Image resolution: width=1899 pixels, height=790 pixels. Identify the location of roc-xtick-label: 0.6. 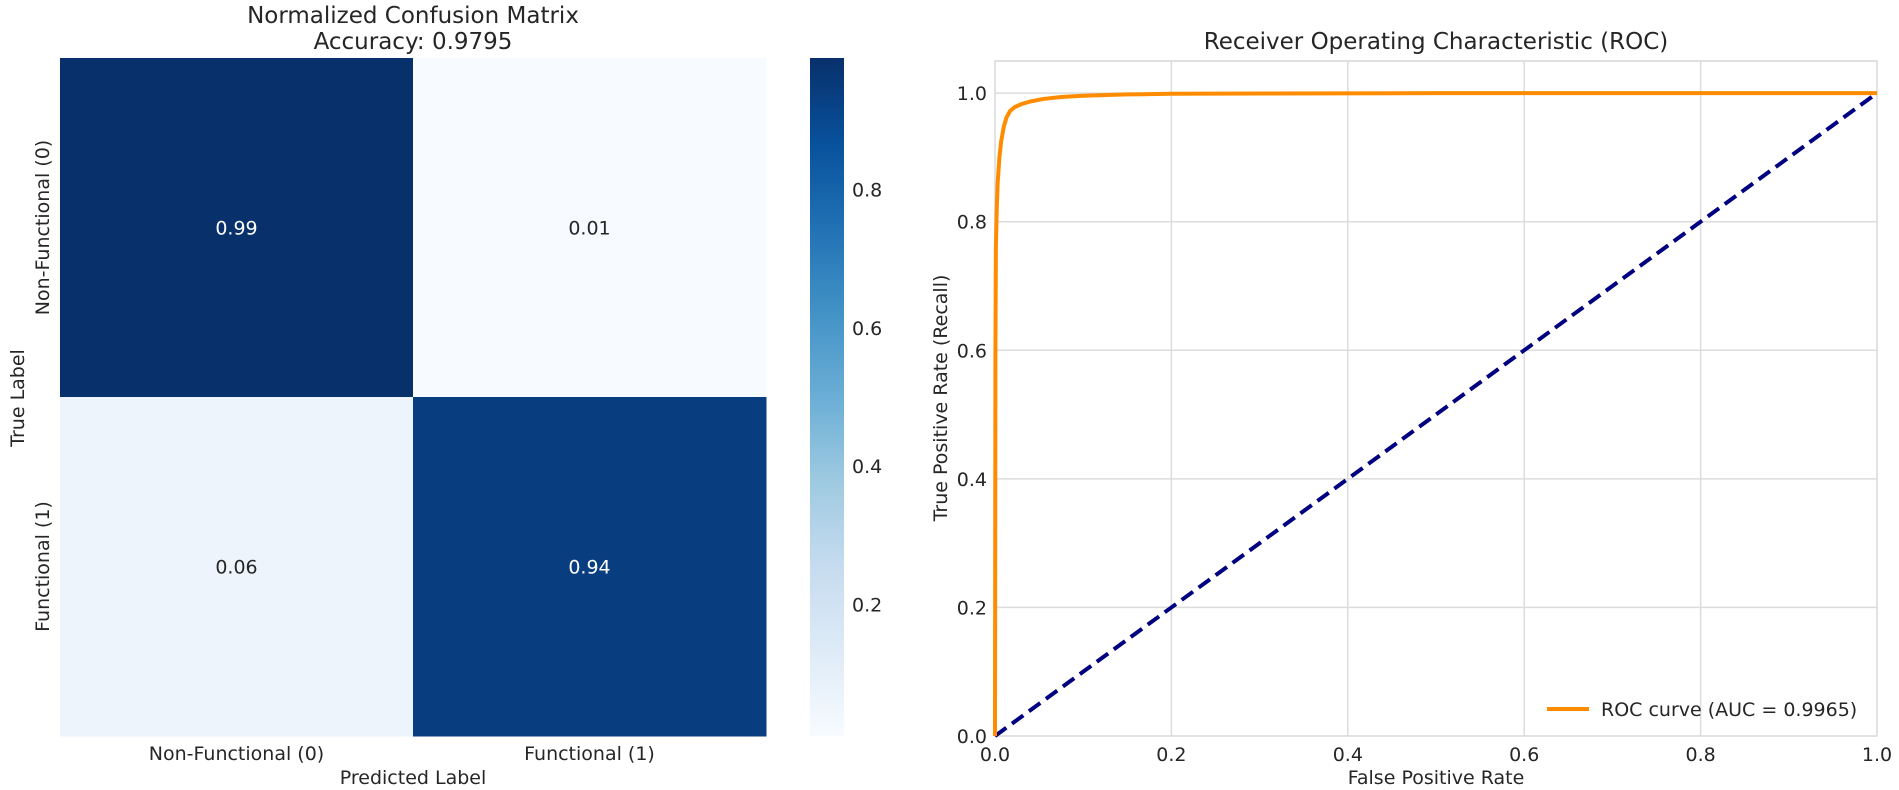
(1524, 755).